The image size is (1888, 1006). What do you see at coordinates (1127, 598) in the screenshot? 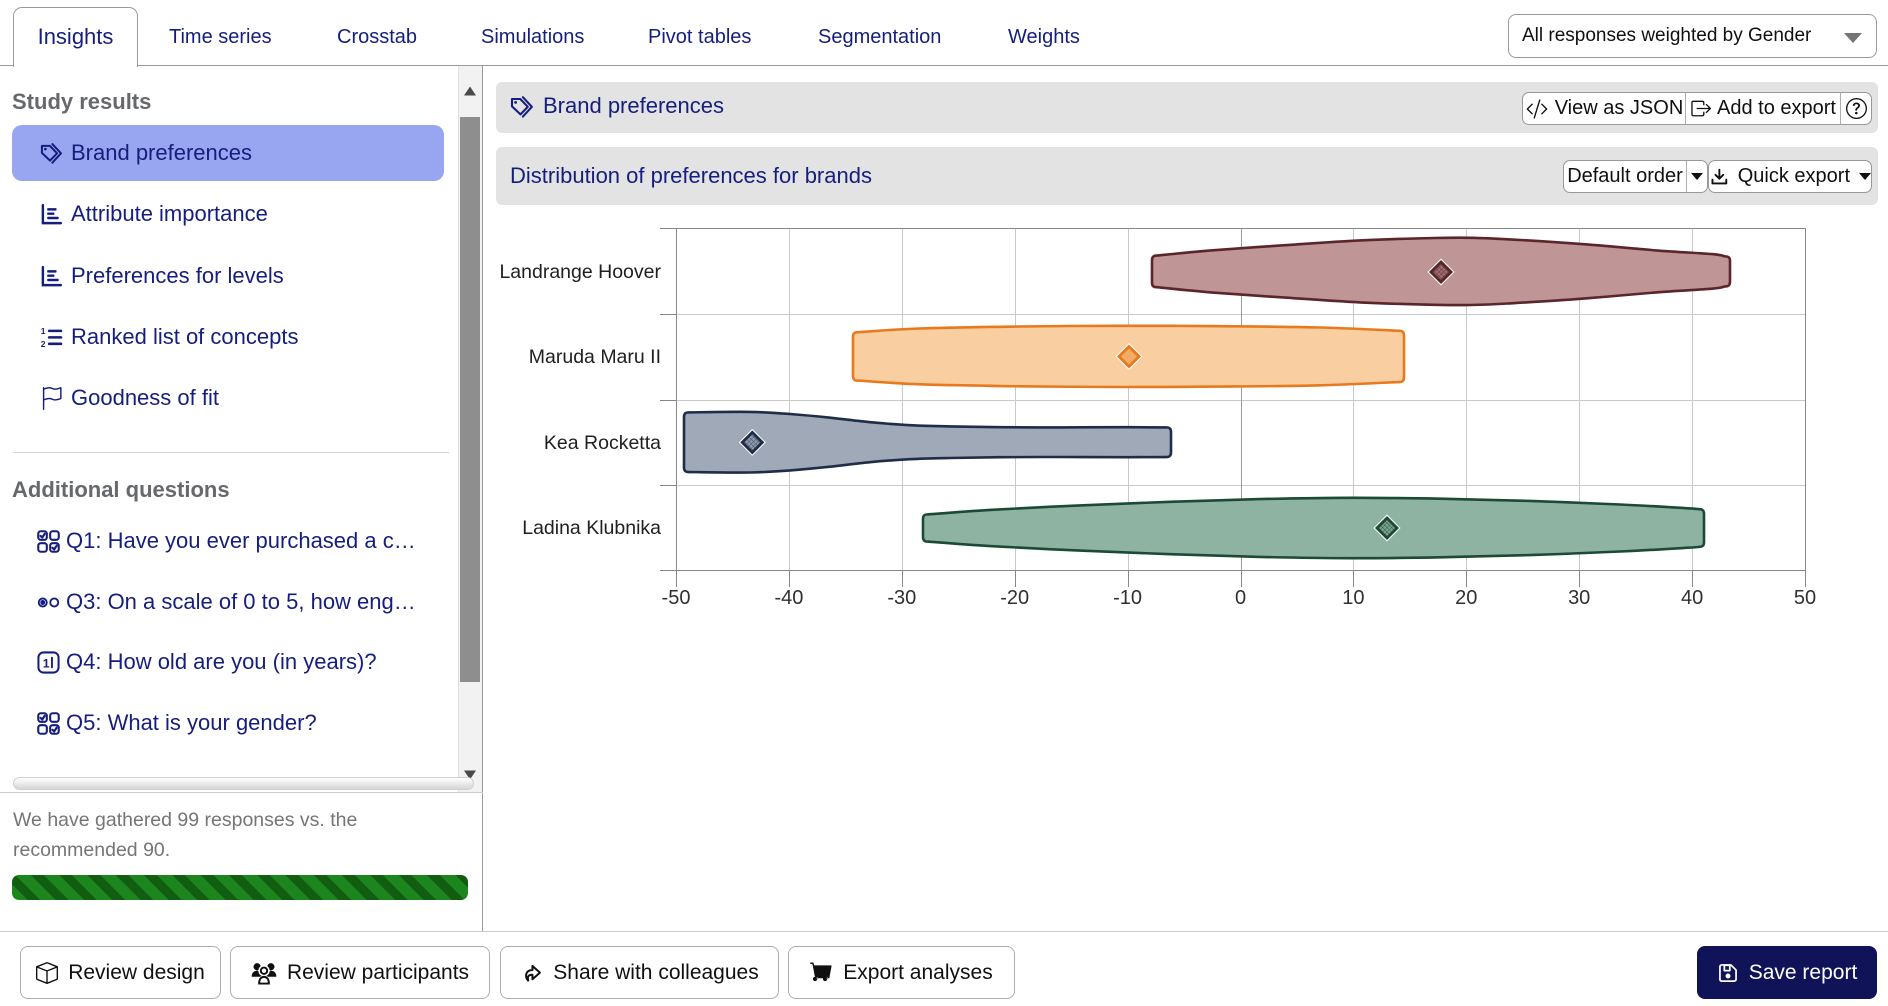
I see `svg-text: -10` at bounding box center [1127, 598].